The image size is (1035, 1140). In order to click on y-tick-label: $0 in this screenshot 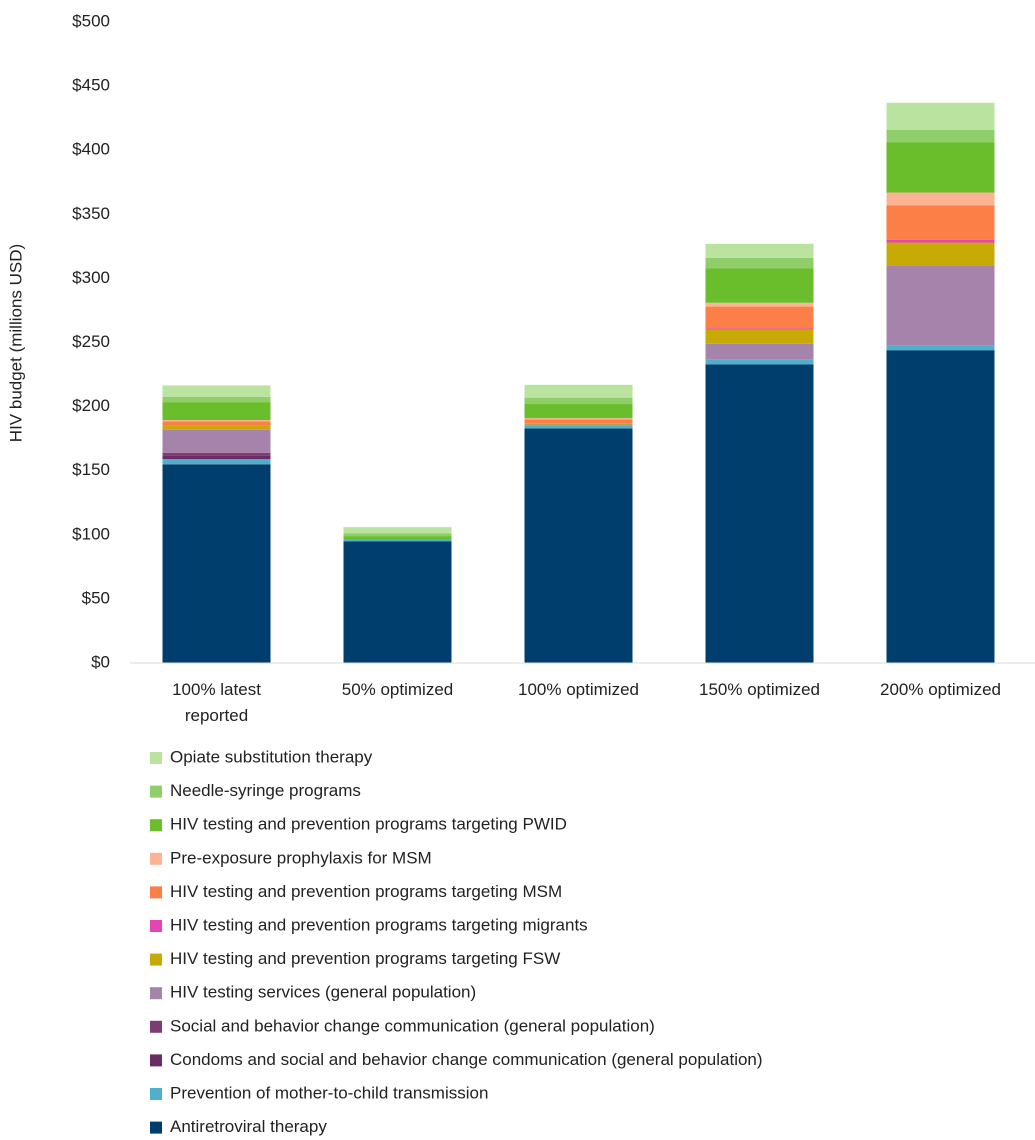, I will do `click(100, 661)`.